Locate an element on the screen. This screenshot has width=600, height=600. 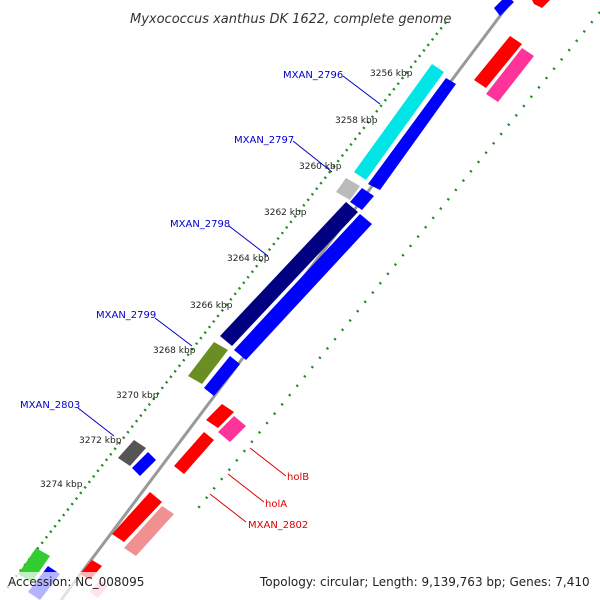
gene-label-mxan-2797: MXAN_2797 is located at coordinates (264, 140).